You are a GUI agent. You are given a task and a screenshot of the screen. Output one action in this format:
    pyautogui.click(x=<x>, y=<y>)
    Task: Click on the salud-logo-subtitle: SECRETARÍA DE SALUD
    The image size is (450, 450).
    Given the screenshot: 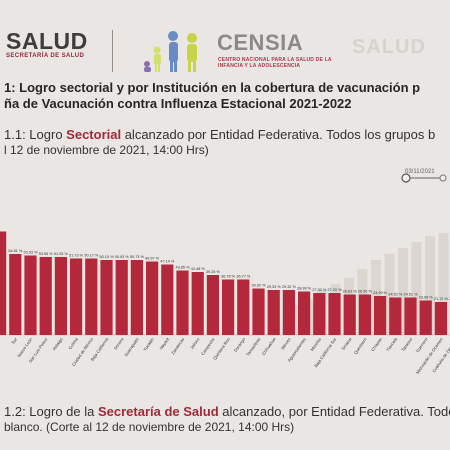 What is the action you would take?
    pyautogui.click(x=45, y=56)
    